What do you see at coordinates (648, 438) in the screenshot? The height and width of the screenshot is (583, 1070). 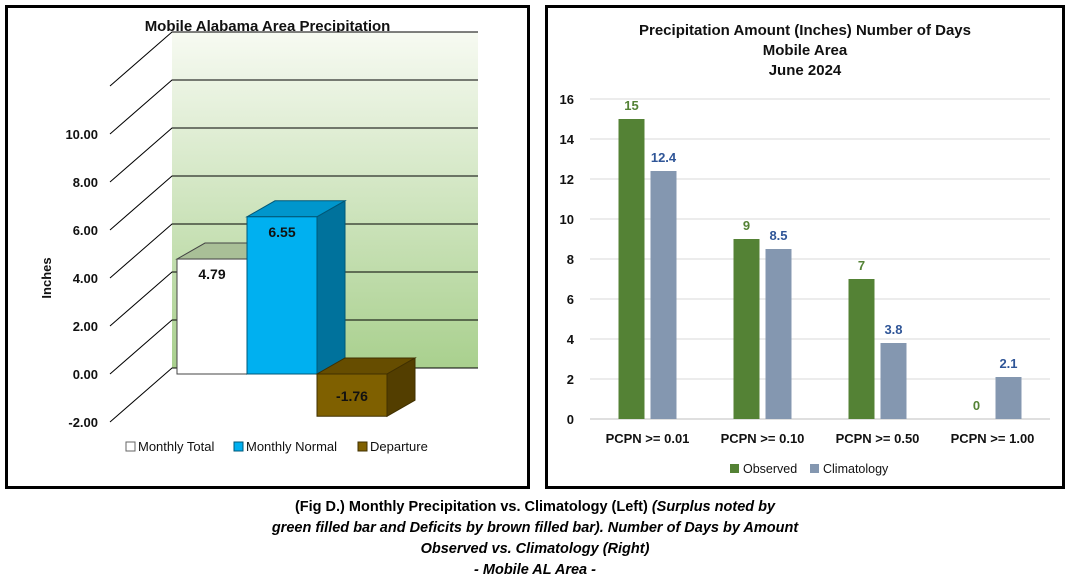 I see `right-x-tick-label: PCPN >= 0.01` at bounding box center [648, 438].